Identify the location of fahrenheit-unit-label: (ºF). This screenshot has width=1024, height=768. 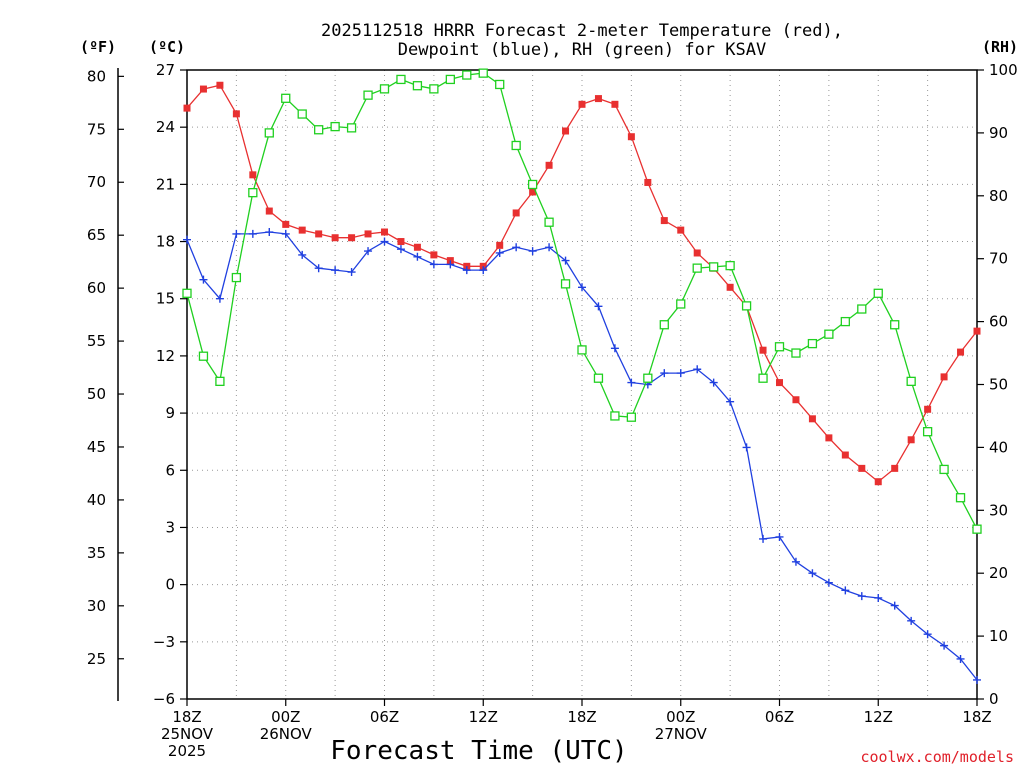
(98, 47).